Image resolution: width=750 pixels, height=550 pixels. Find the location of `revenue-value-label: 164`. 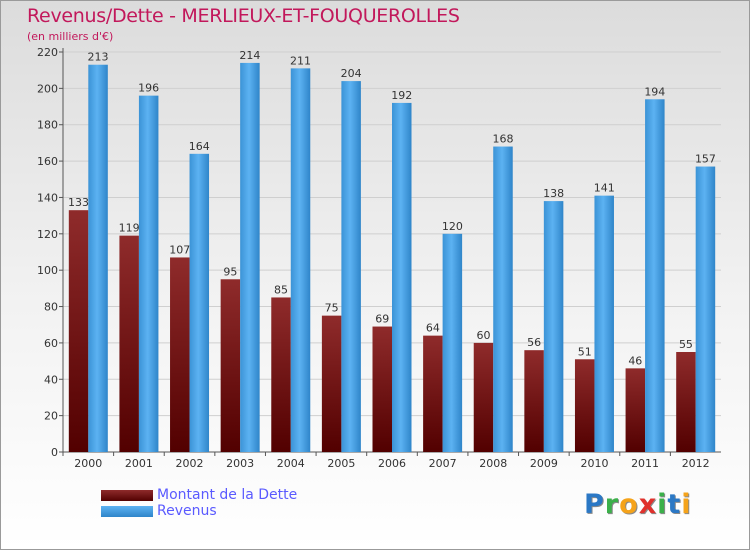

revenue-value-label: 164 is located at coordinates (199, 146).